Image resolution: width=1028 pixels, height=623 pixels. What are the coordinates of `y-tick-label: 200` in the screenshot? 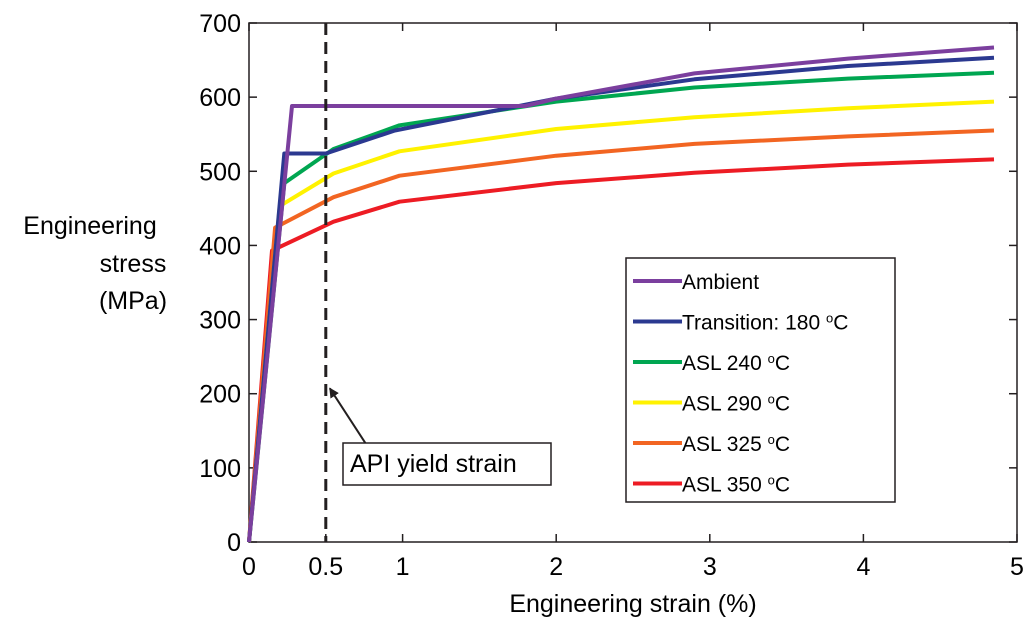 It's located at (220, 395).